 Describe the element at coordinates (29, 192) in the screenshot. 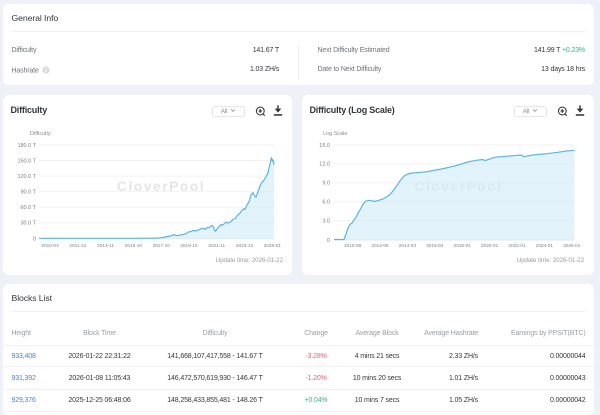

I see `svg-text: 90.0 T` at that location.